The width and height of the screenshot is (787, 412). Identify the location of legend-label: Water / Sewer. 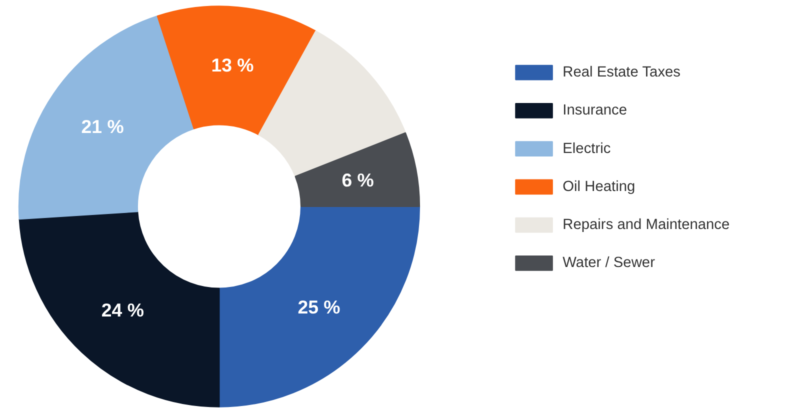
(609, 263).